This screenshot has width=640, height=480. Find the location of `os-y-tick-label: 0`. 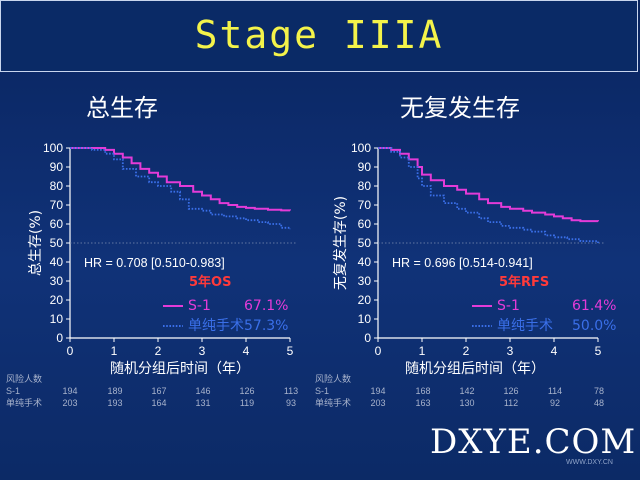

os-y-tick-label: 0 is located at coordinates (59, 338).